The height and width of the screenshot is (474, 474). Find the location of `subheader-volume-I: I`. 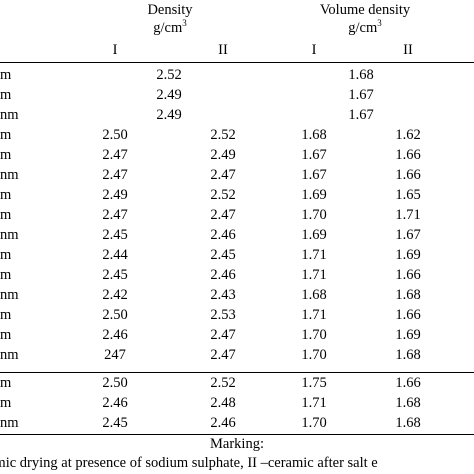

subheader-volume-I: I is located at coordinates (314, 50).